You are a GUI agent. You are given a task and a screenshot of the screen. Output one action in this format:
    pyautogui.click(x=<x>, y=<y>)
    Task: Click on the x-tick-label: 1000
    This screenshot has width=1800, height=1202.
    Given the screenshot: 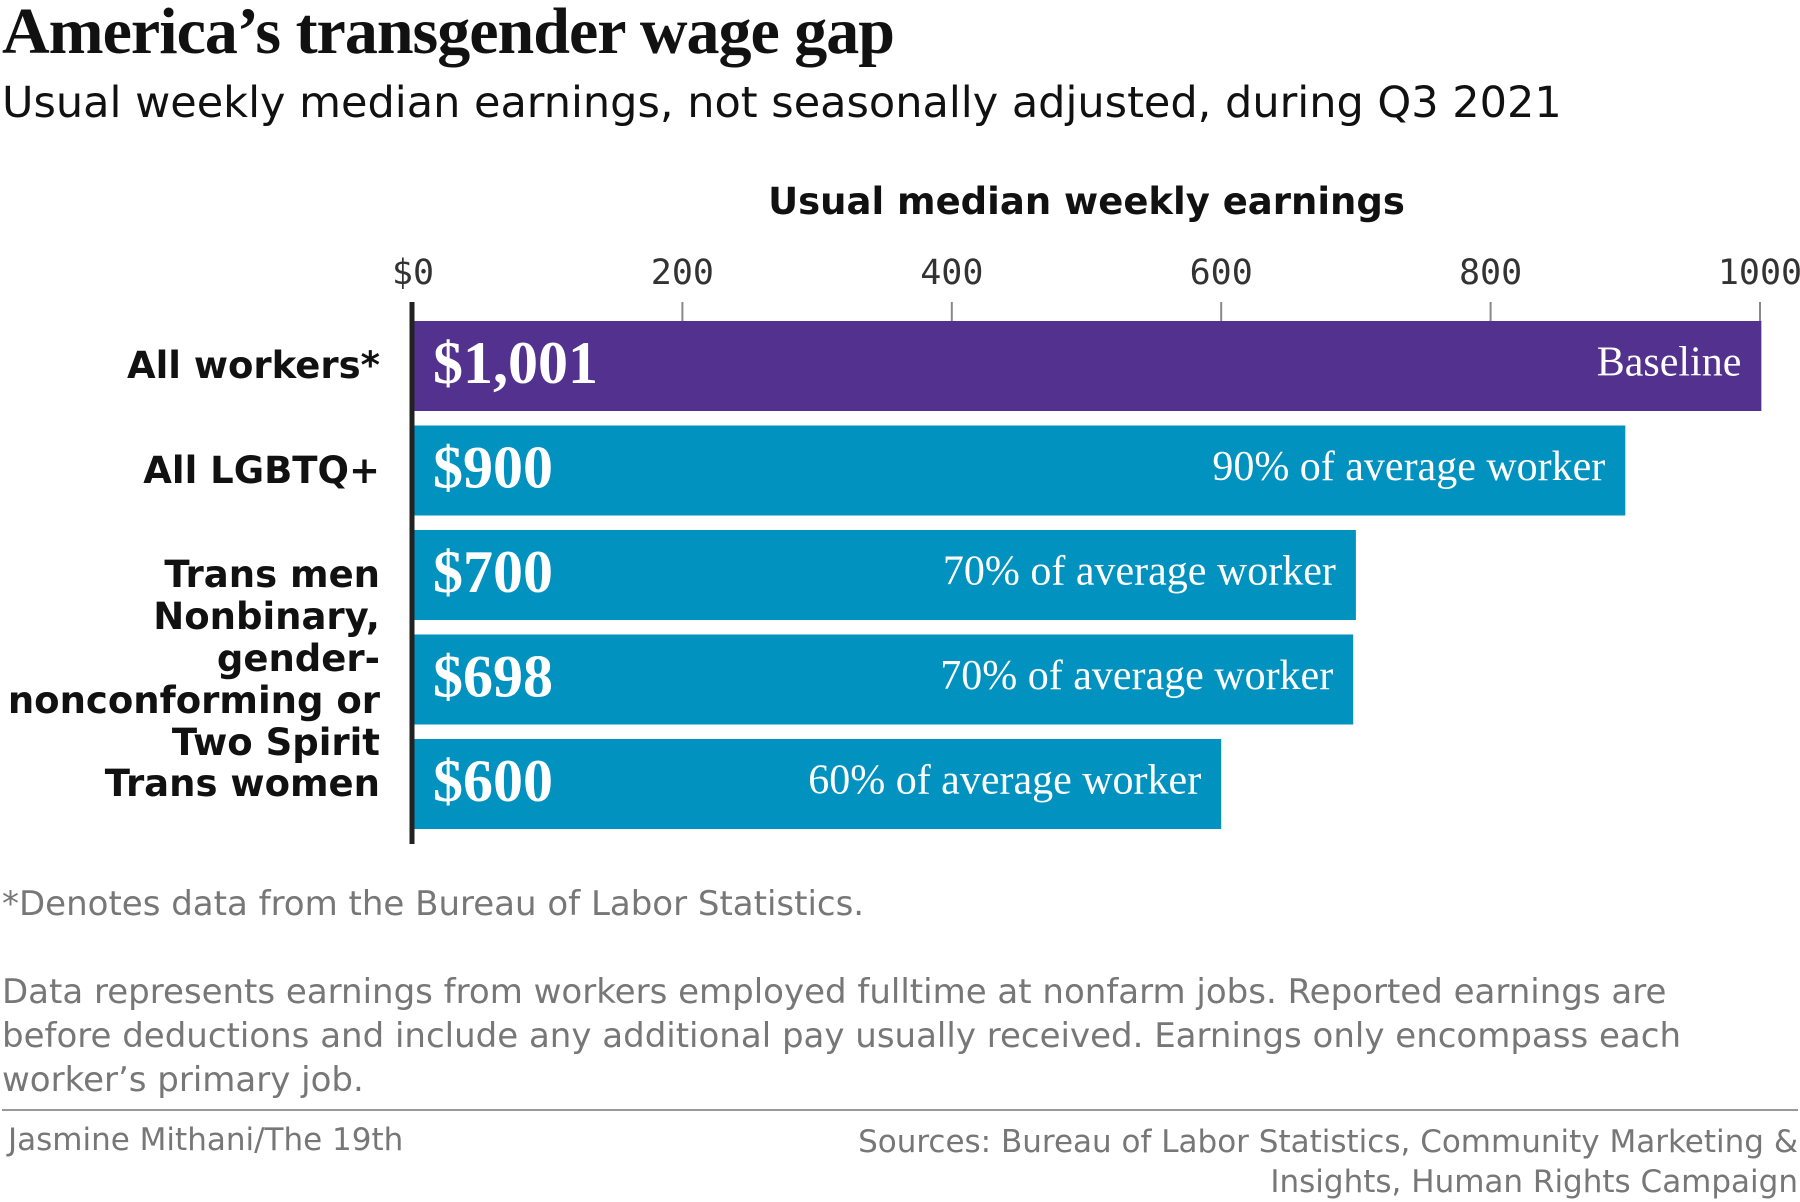 What is the action you would take?
    pyautogui.click(x=1759, y=273)
    